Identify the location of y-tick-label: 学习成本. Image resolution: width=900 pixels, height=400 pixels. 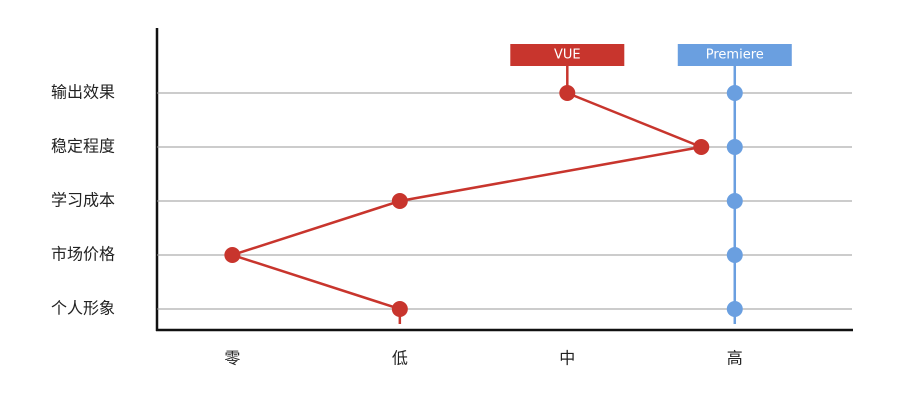
(83, 200).